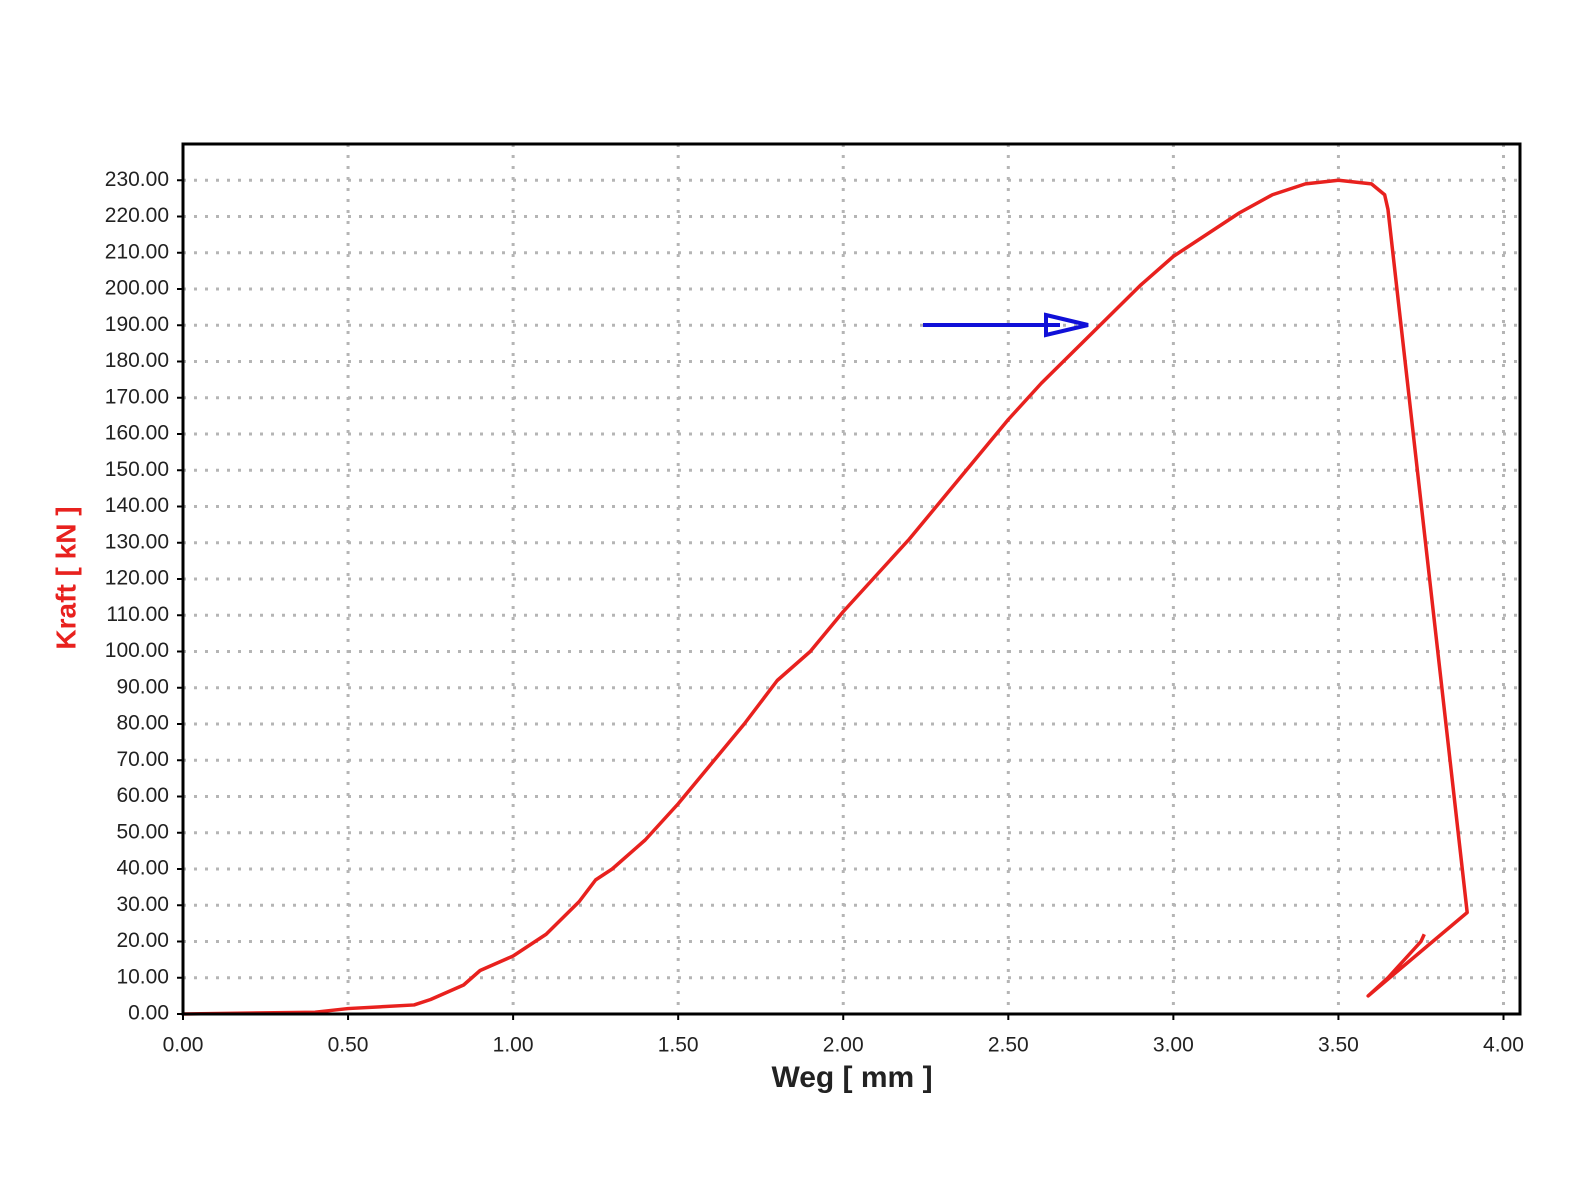 This screenshot has height=1196, width=1594. What do you see at coordinates (137, 505) in the screenshot?
I see `y-tick-label: 140.00` at bounding box center [137, 505].